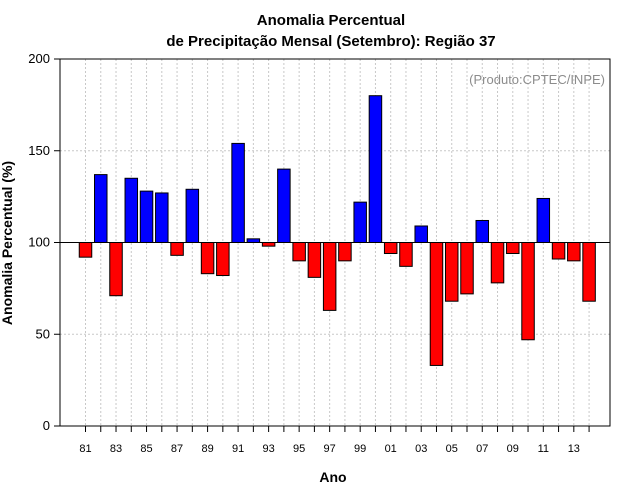 The width and height of the screenshot is (640, 500). I want to click on y-axis-label: Anomalia Percentual (%), so click(7, 243).